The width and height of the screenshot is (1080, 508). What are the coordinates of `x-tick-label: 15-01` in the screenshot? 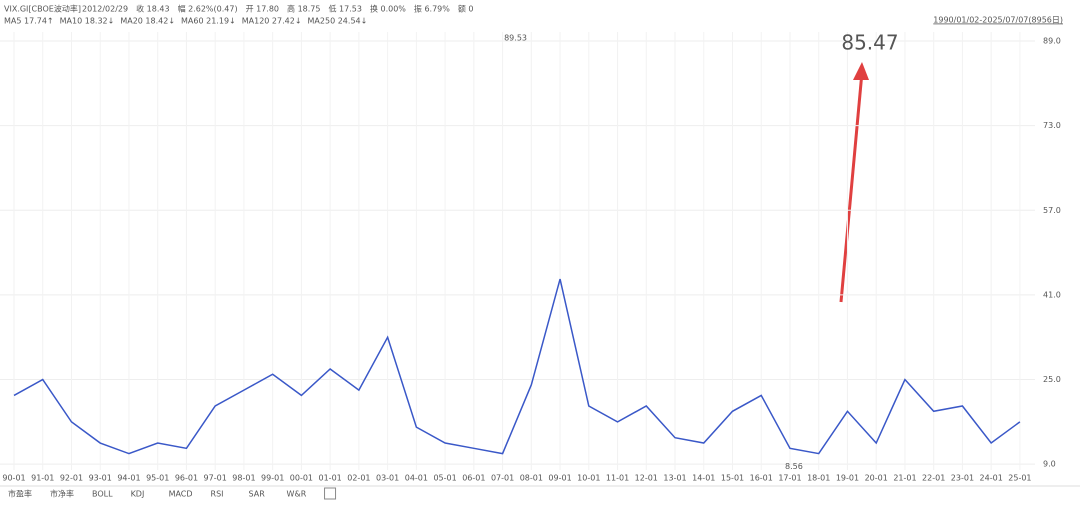 It's located at (732, 478).